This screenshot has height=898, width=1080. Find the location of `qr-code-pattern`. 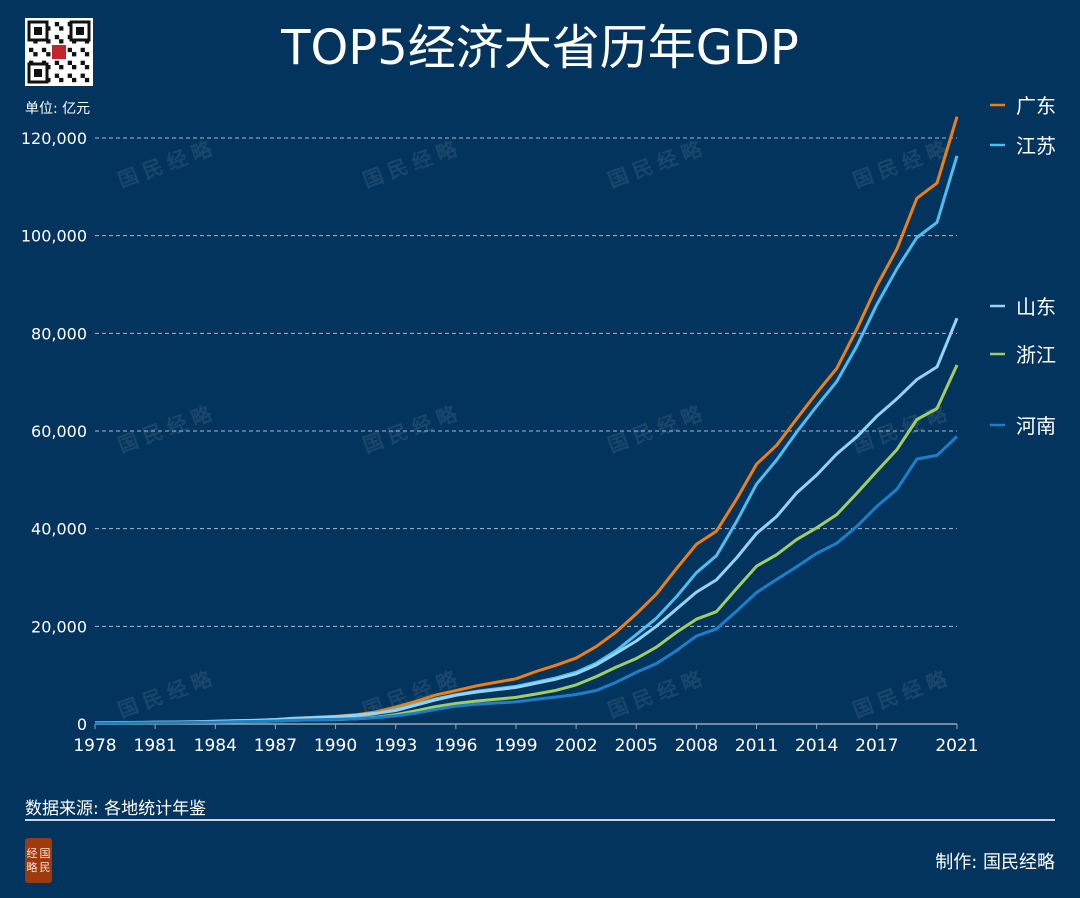

qr-code-pattern is located at coordinates (59, 52).